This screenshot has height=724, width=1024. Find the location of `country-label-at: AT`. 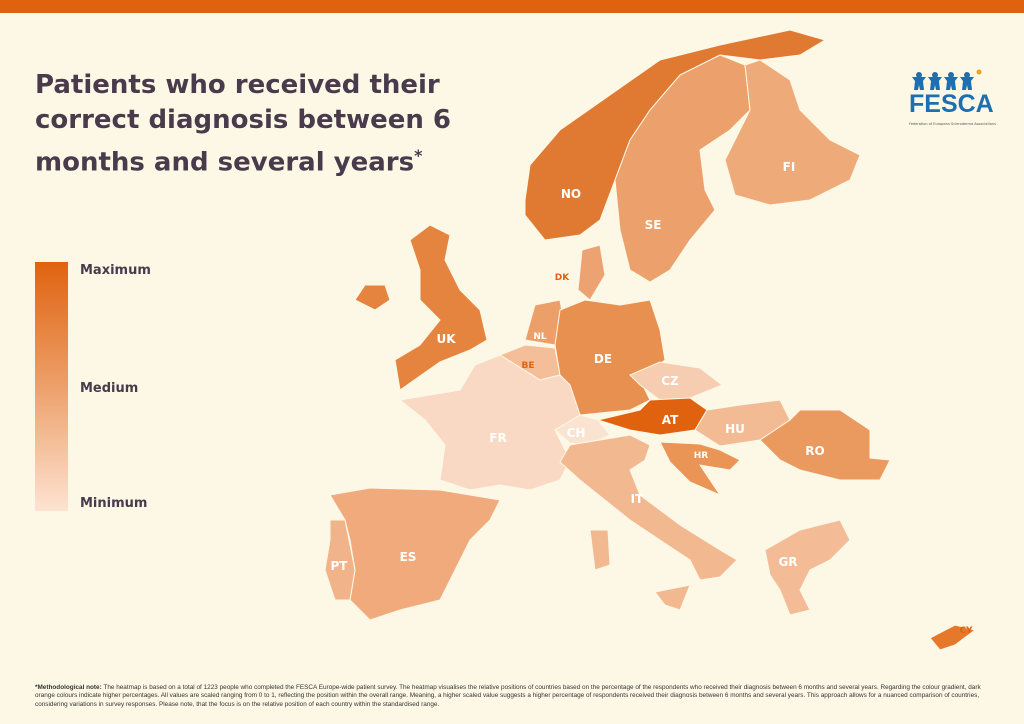

country-label-at: AT is located at coordinates (670, 420).